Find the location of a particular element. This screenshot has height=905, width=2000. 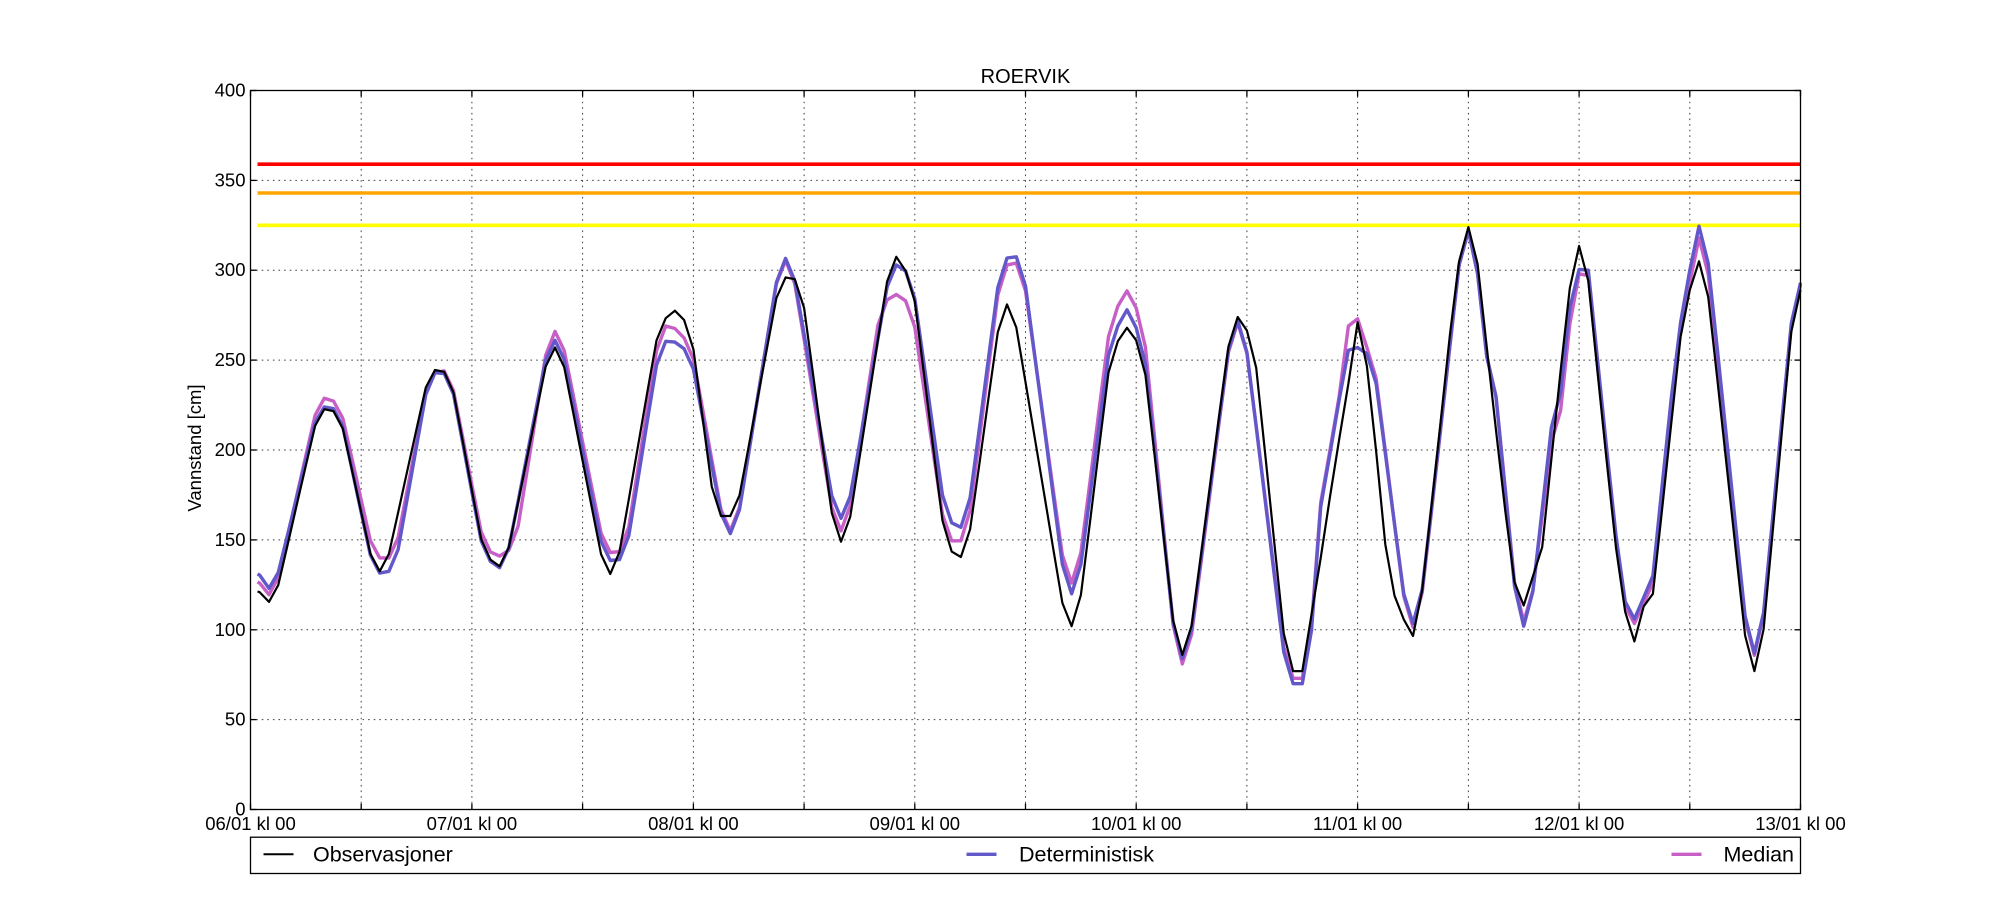

svg-text: 10/01 kl 00 is located at coordinates (1136, 823).